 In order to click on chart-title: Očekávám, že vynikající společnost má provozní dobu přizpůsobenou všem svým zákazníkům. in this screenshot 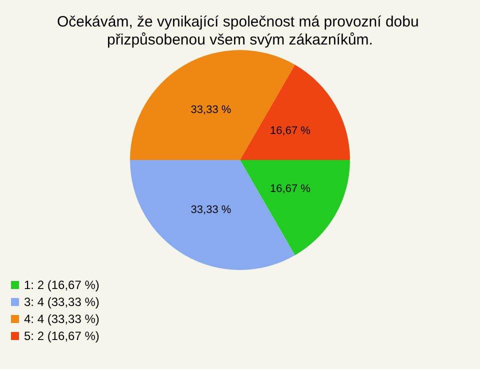, I will do `click(240, 31)`.